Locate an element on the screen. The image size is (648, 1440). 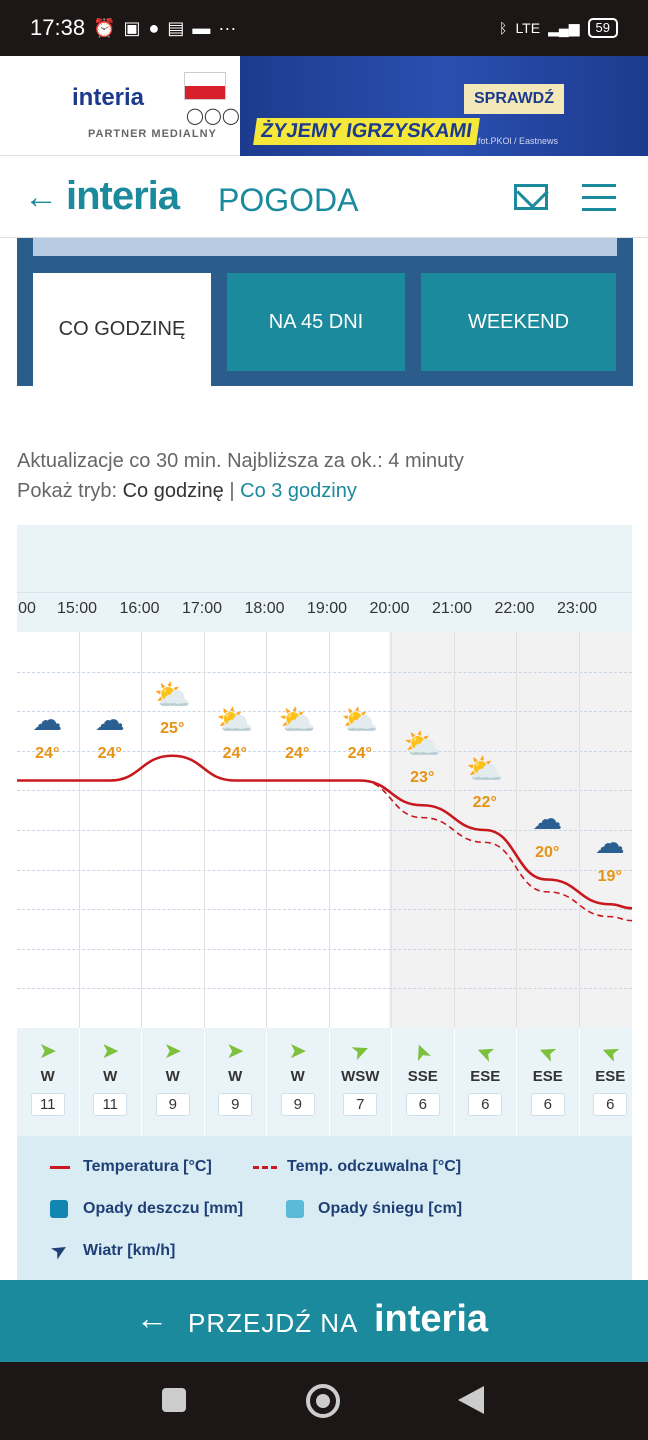
tab-co-godzine: CO GODZINĘ is located at coordinates (122, 329).